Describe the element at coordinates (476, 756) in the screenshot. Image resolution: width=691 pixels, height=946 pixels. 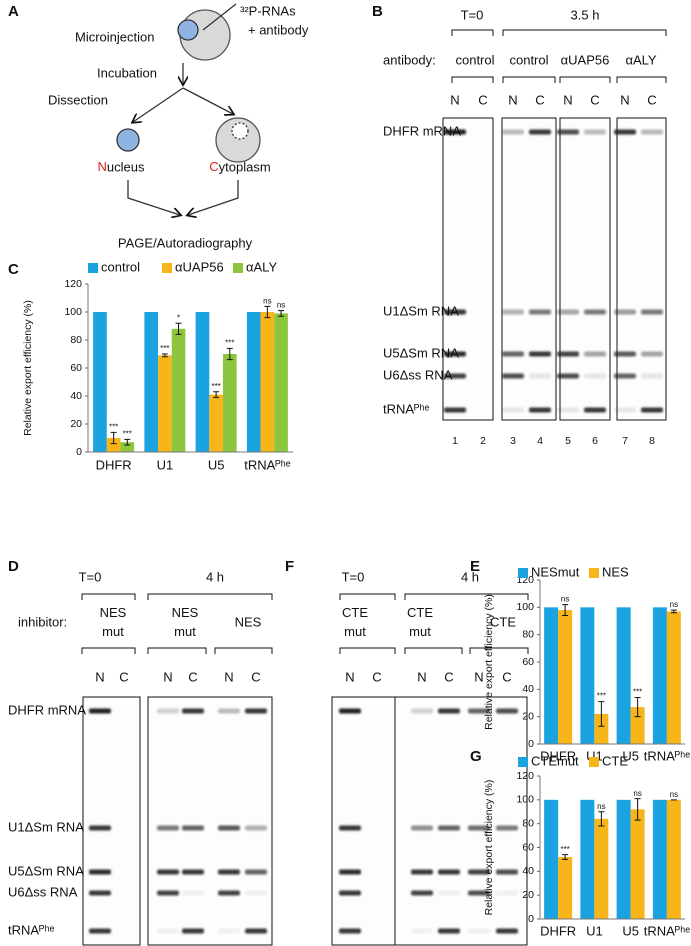
I see `panel-label: G` at that location.